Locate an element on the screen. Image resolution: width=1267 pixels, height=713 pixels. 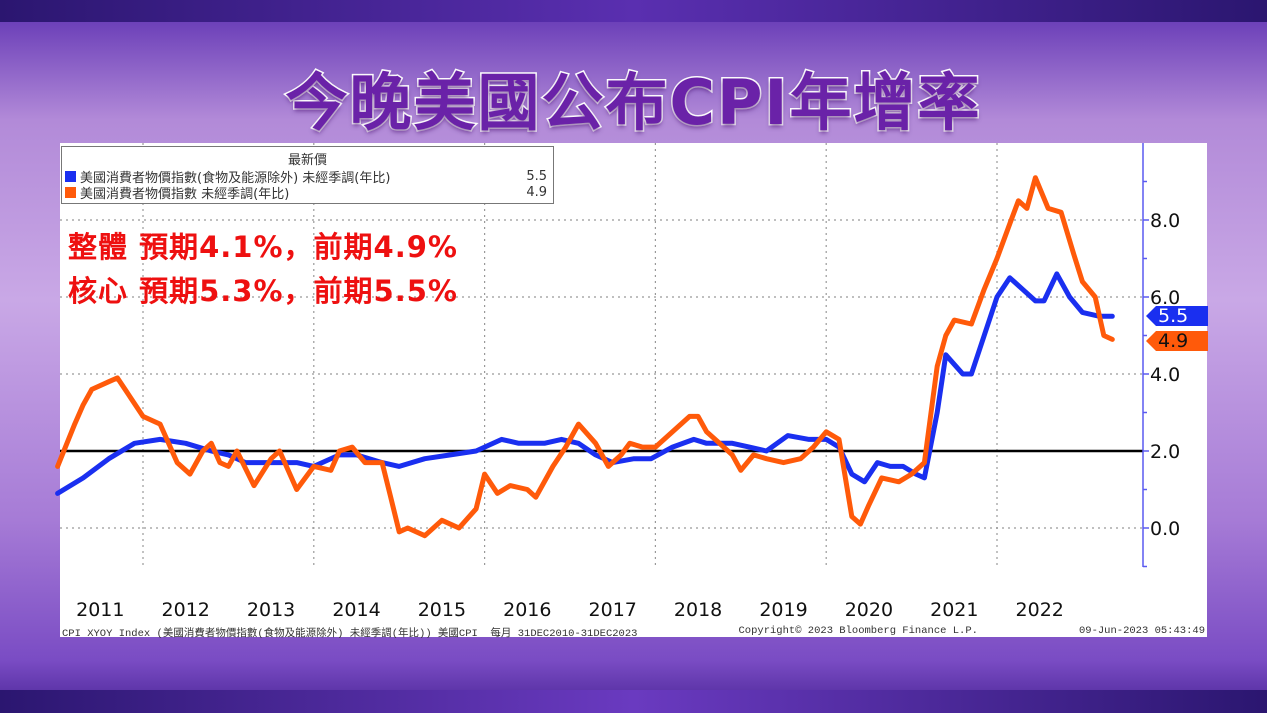
legend-label: 美國消費者物價指數 未經季調(年比) is located at coordinates (185, 194).